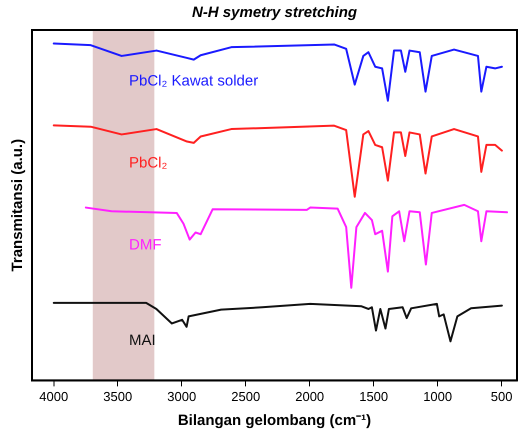 Image resolution: width=519 pixels, height=434 pixels. Describe the element at coordinates (193, 81) in the screenshot. I see `series-label: PbCl₂ Kawat solder` at that location.